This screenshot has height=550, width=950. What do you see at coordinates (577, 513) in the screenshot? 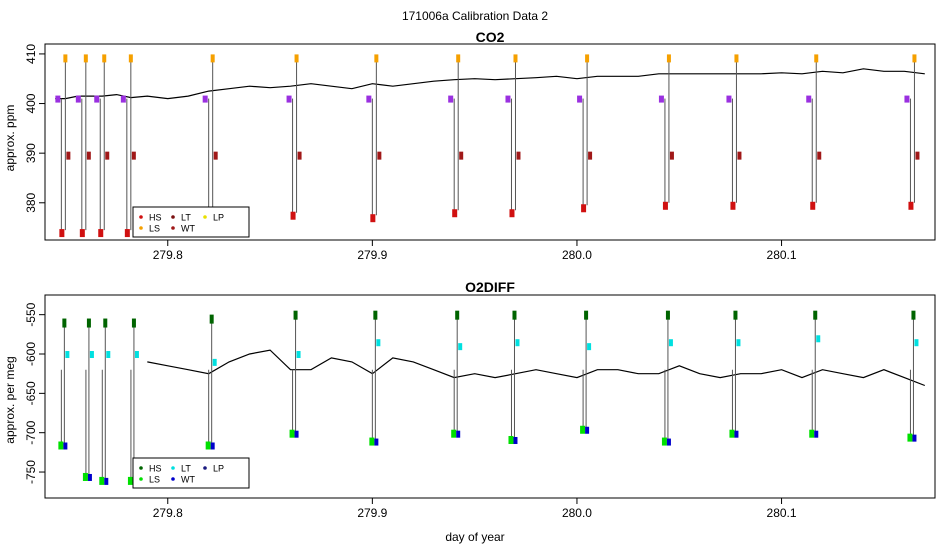
I see `x-tick-label: 280.0` at bounding box center [577, 513].